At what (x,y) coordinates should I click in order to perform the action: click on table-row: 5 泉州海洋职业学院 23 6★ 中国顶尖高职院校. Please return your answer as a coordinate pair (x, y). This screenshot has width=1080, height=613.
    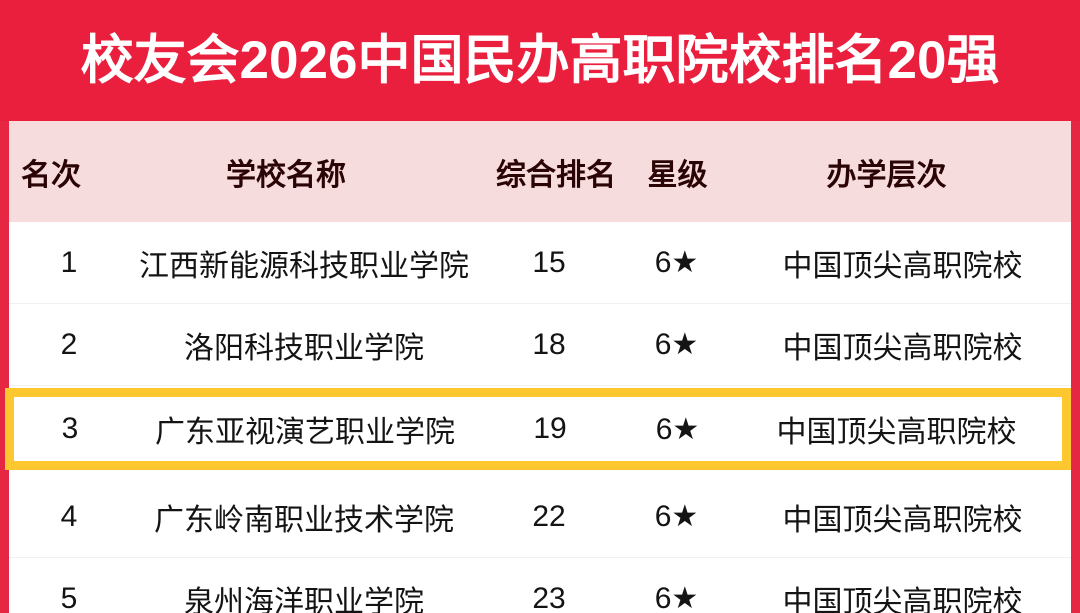
    Looking at the image, I should click on (540, 585).